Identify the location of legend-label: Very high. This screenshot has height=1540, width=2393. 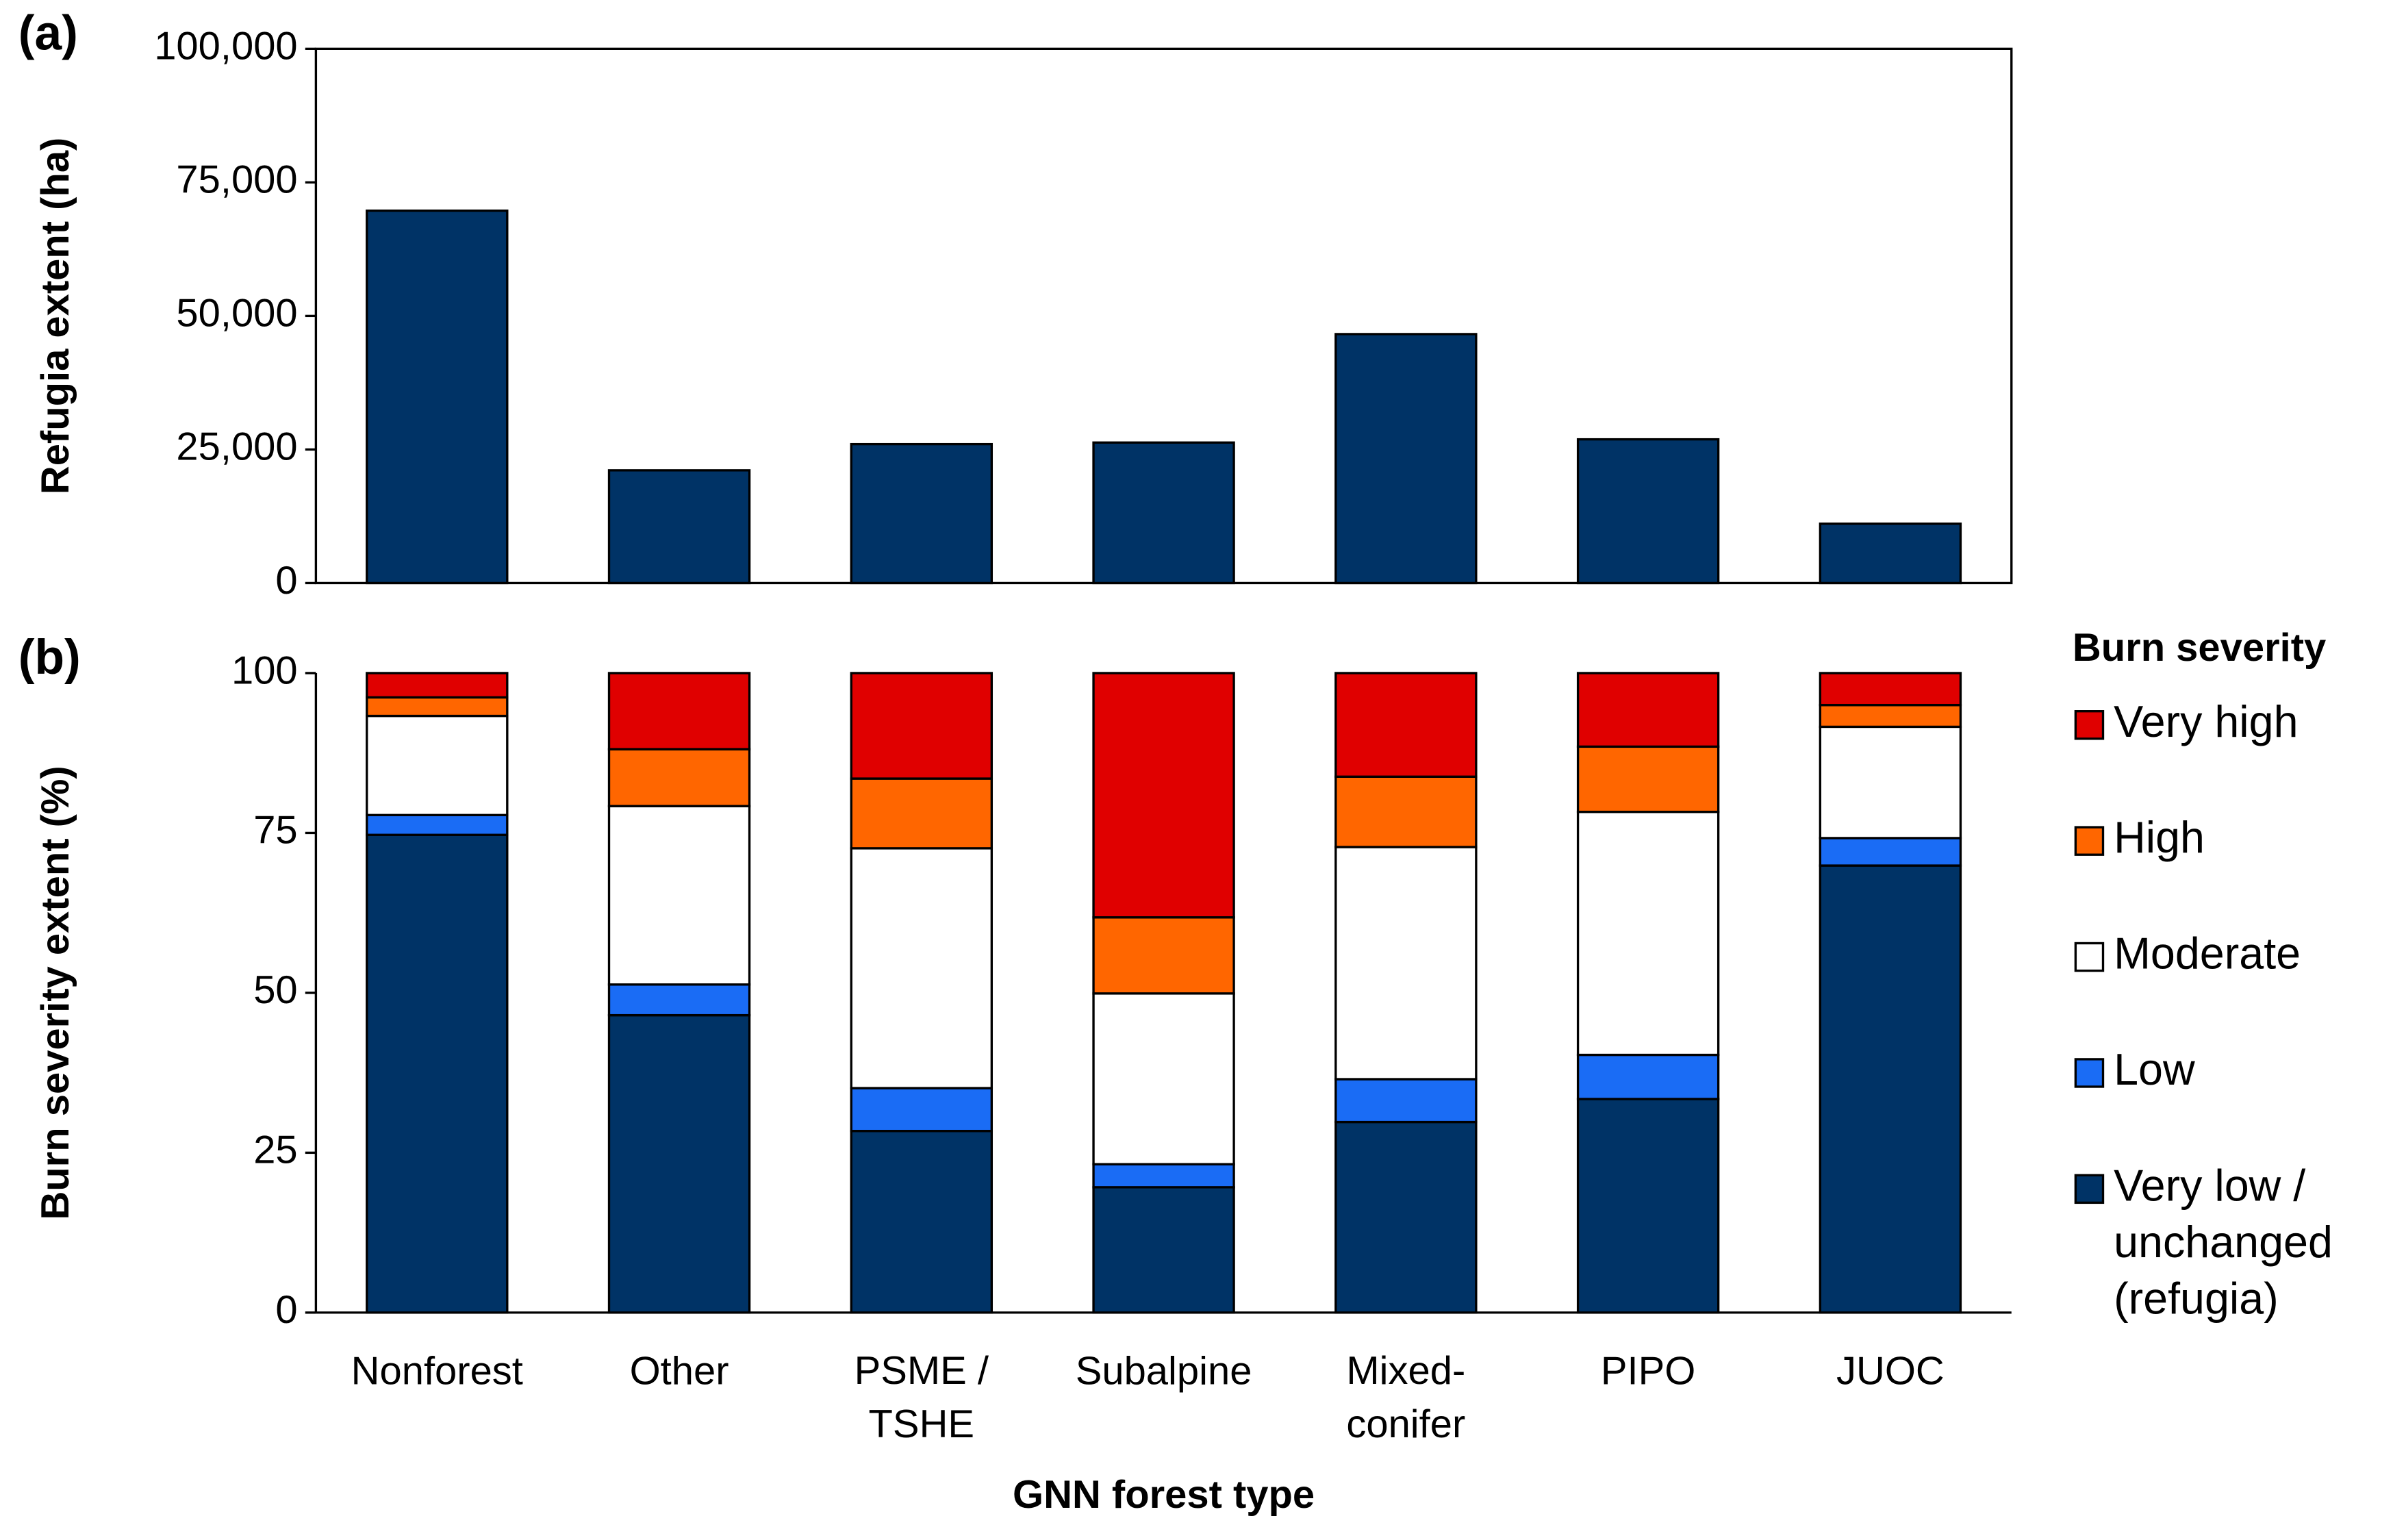
(2206, 721).